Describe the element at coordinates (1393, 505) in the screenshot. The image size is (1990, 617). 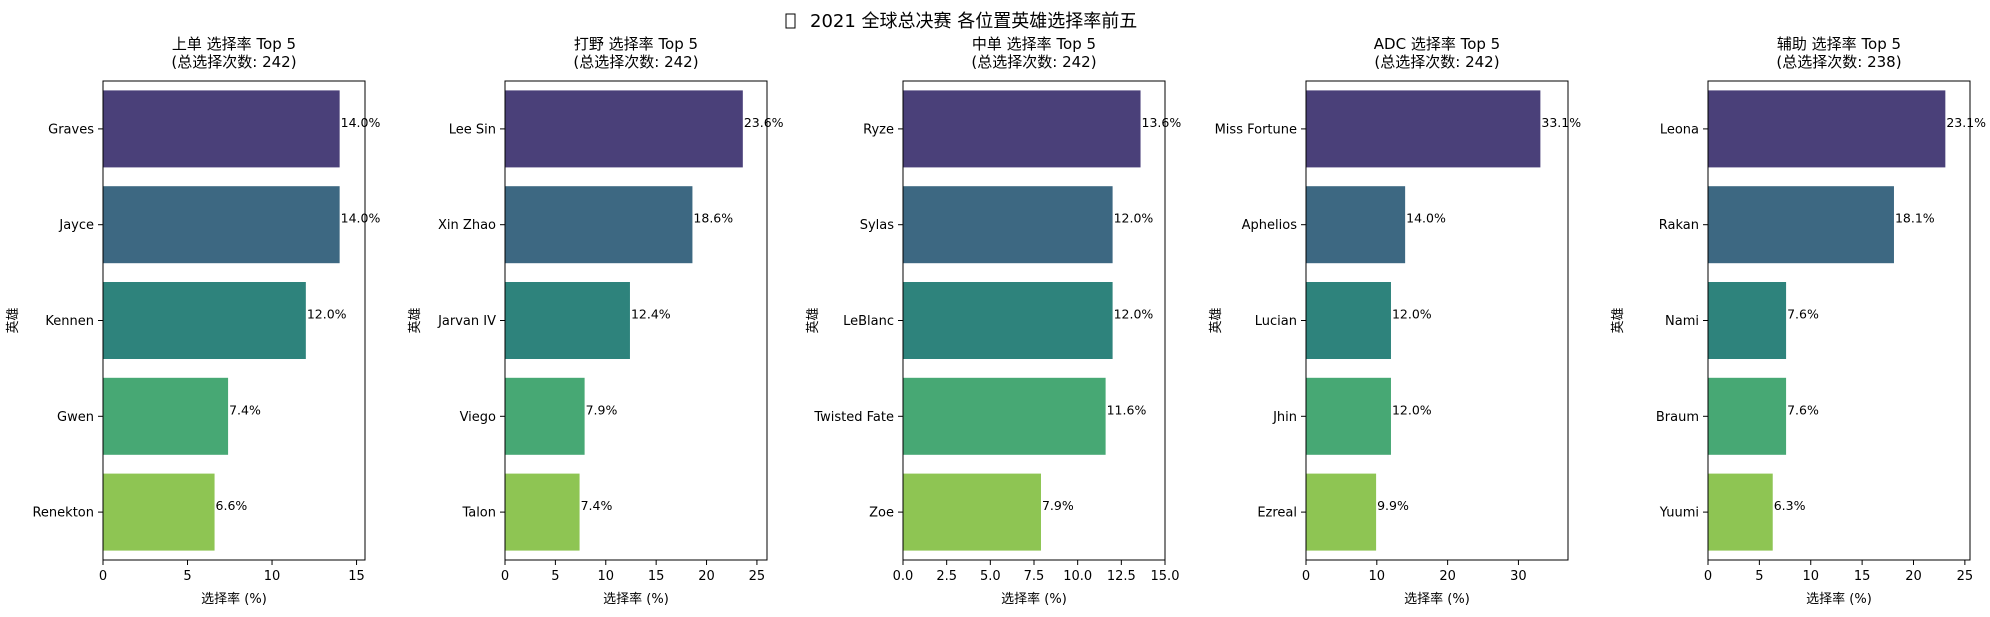
I see `bar-value-label: 9.9%` at that location.